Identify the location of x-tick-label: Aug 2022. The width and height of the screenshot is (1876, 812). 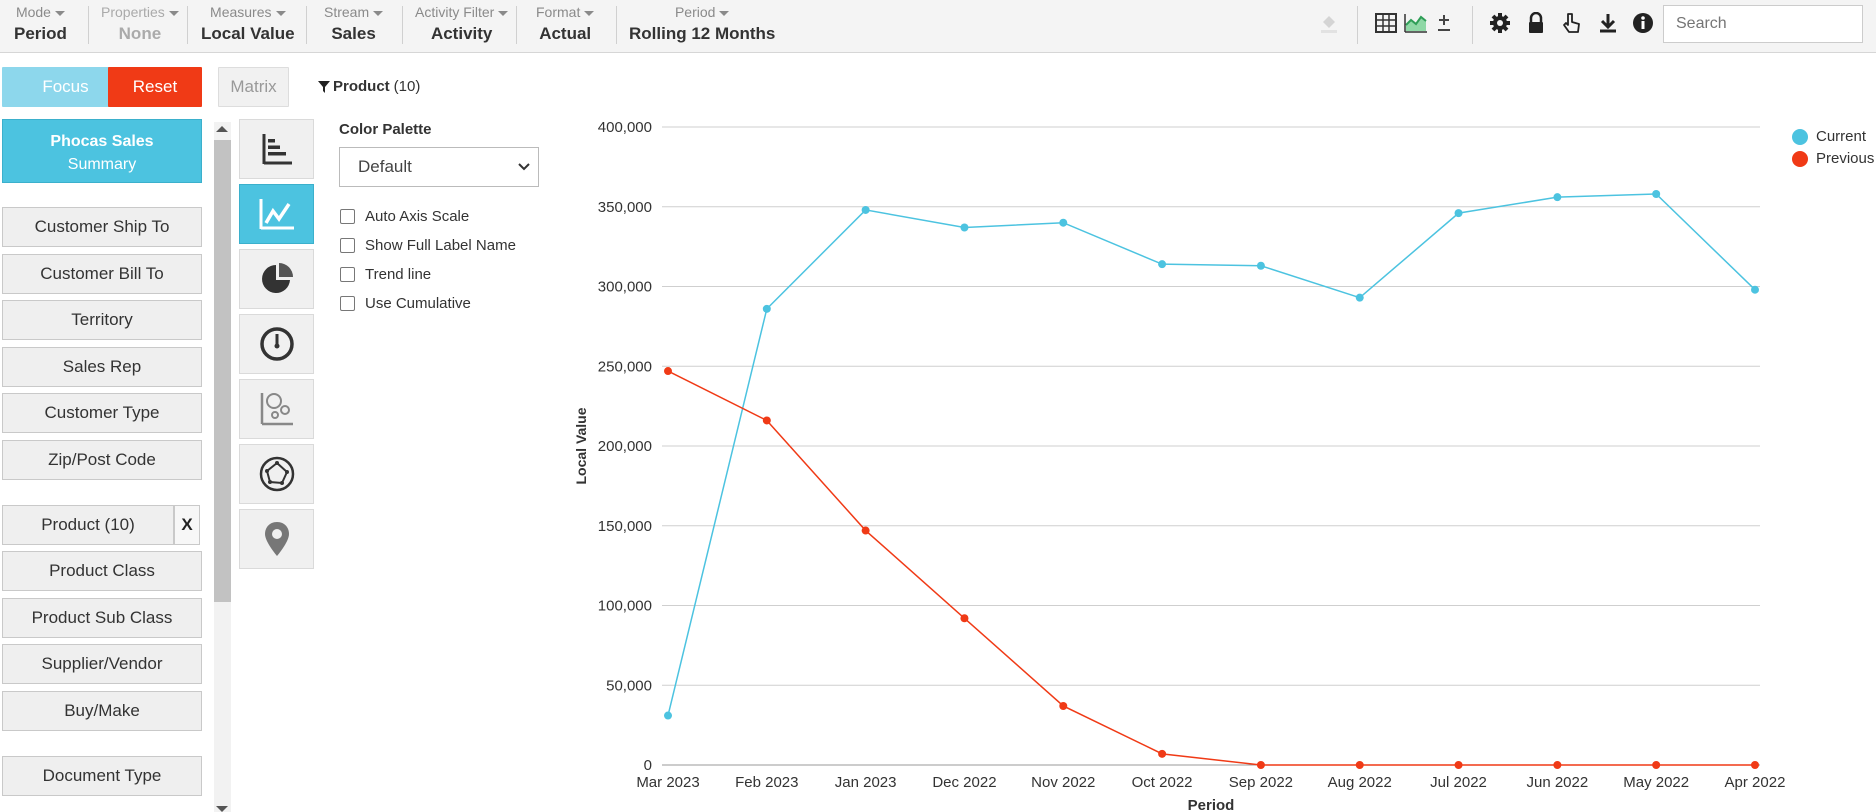
(1360, 782).